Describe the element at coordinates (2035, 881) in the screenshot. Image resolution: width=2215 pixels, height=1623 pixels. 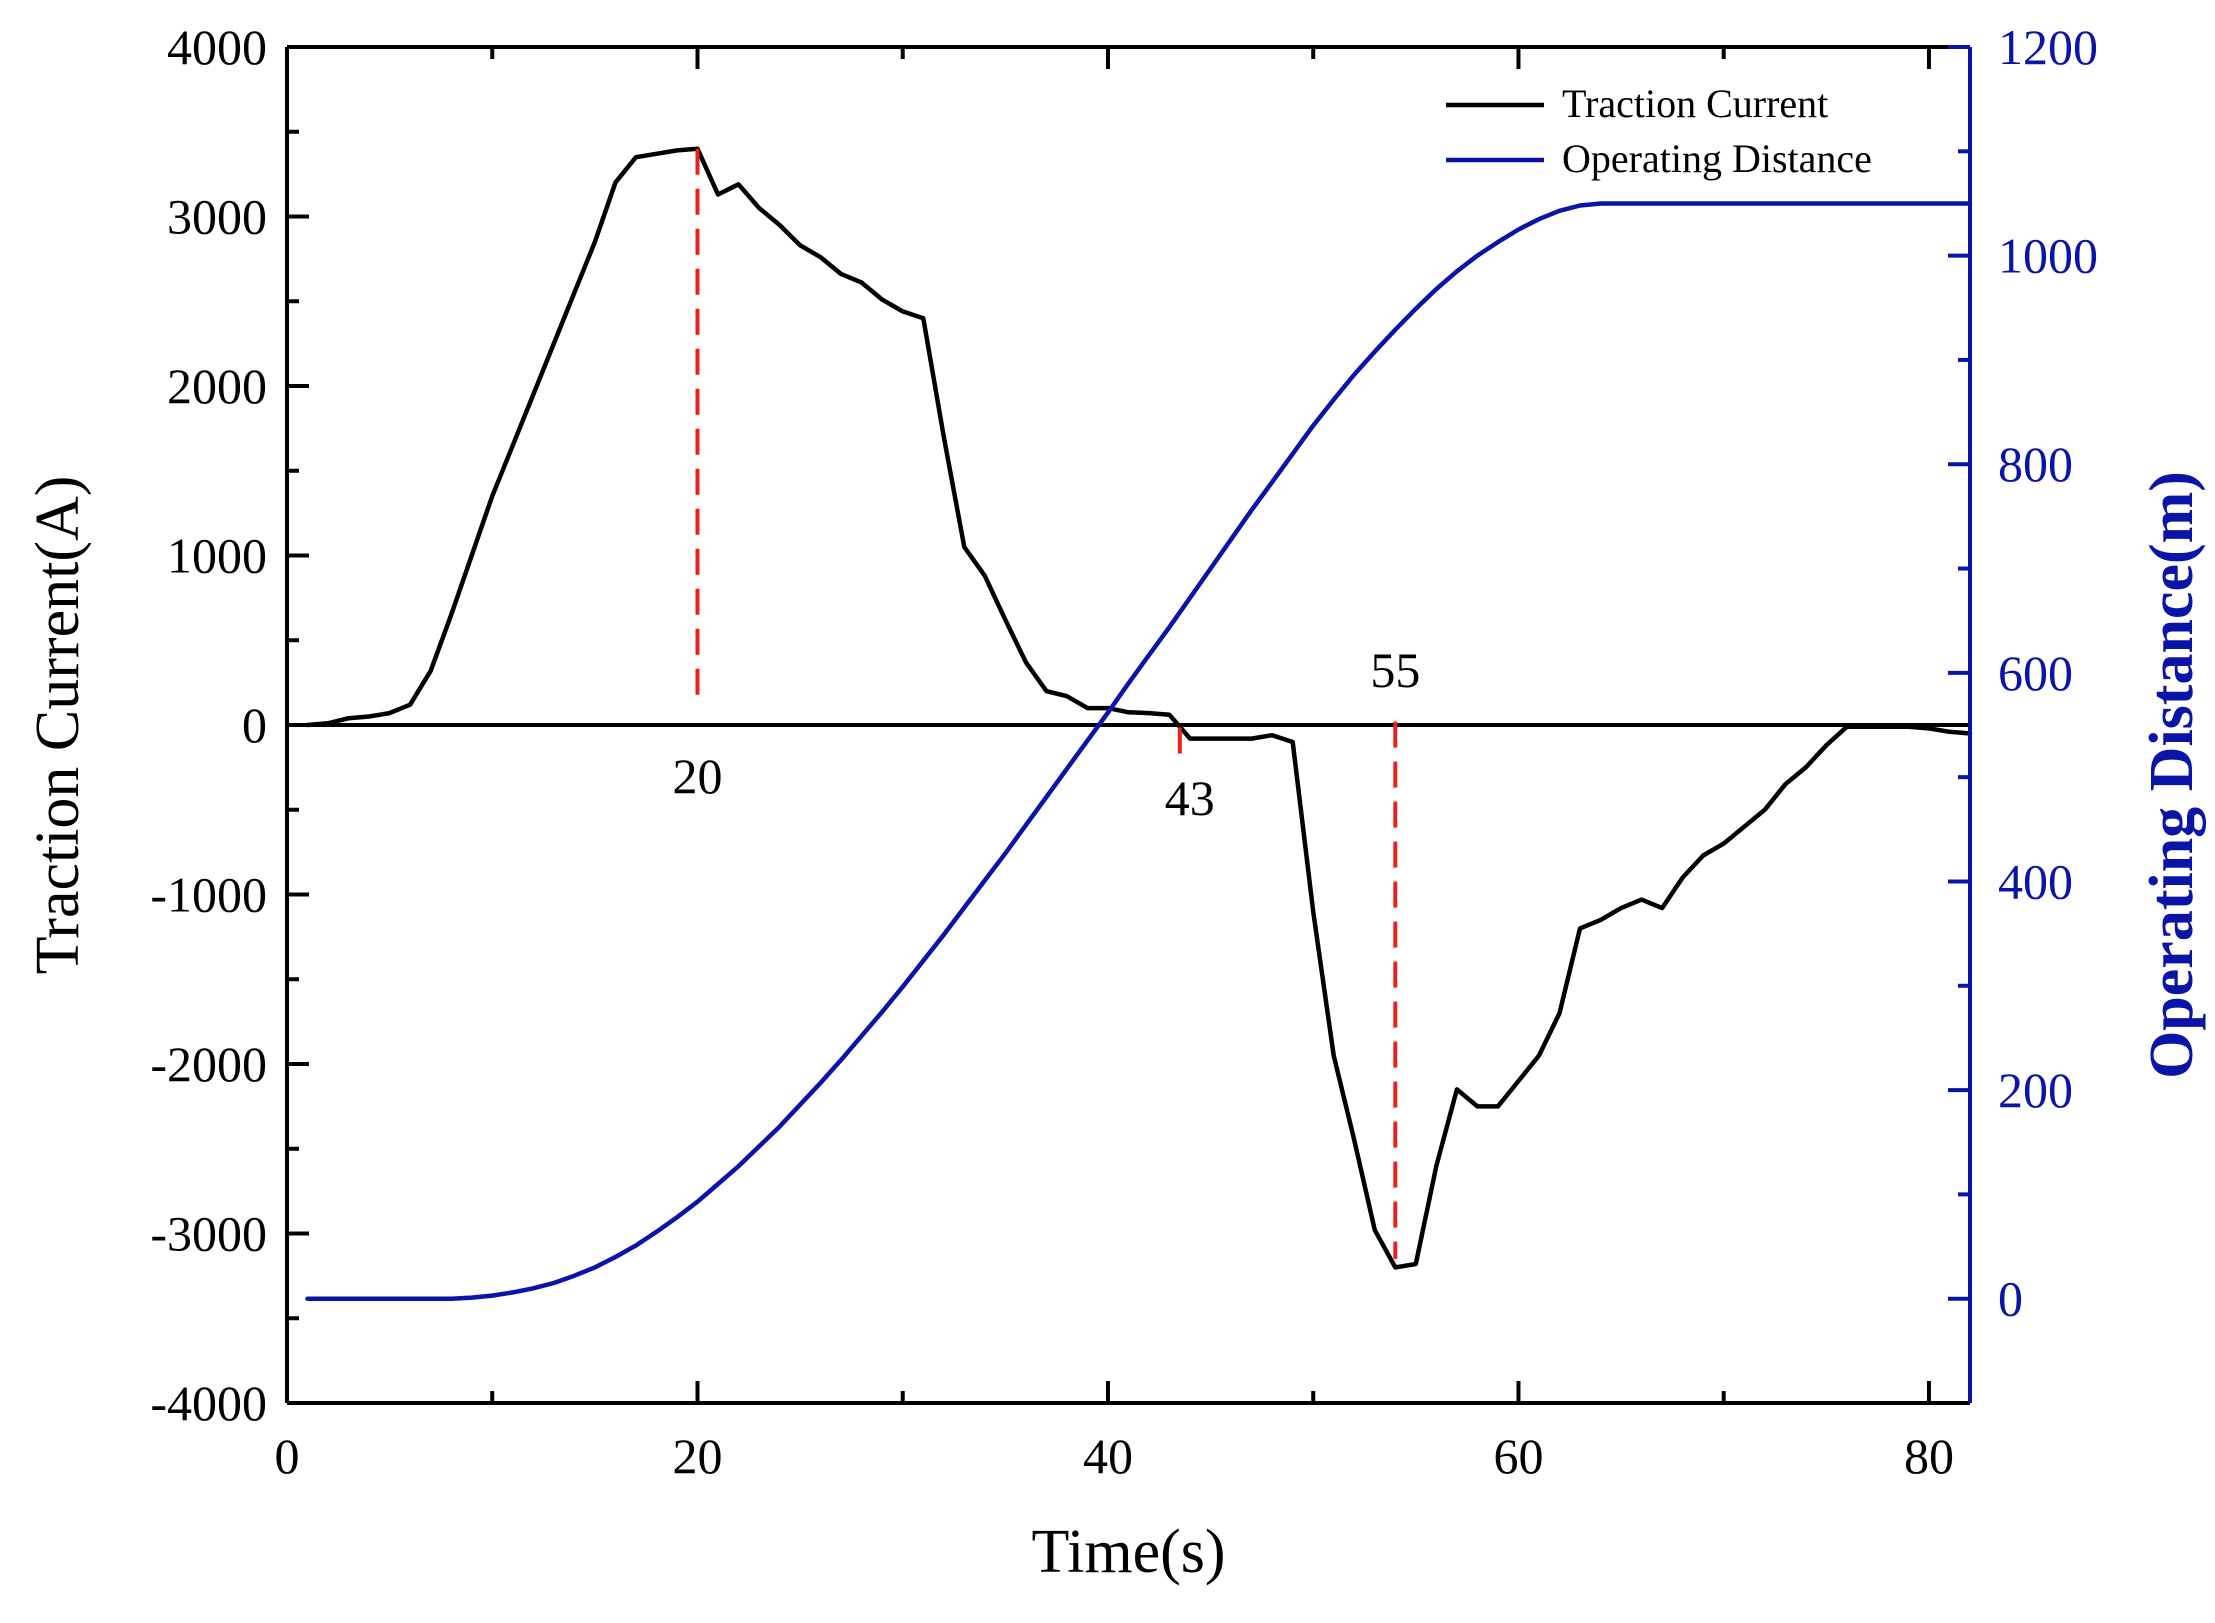
I see `y-right-tick-label: 400` at that location.